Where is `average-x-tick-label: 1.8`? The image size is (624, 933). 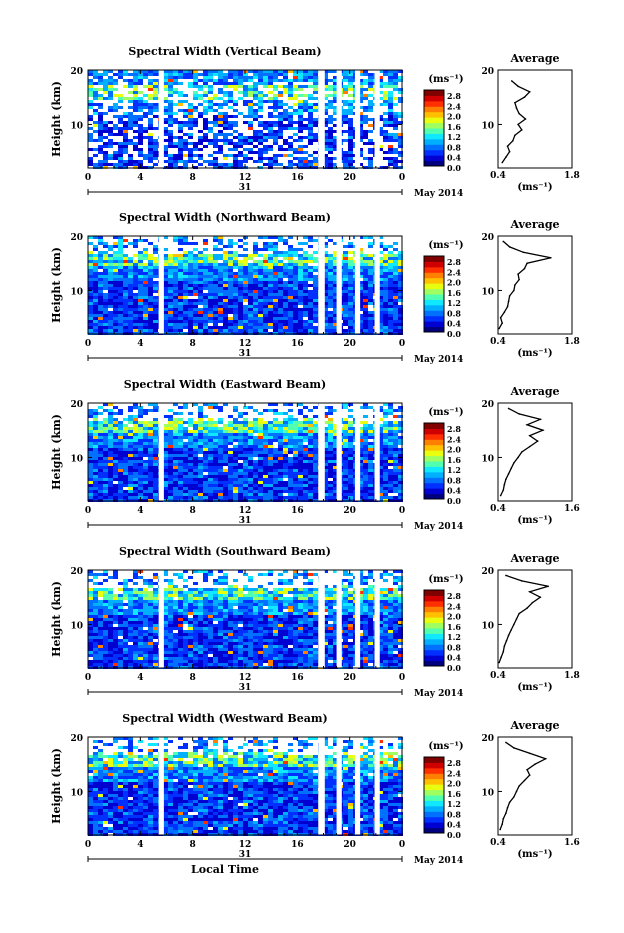
average-x-tick-label: 1.8 is located at coordinates (572, 176).